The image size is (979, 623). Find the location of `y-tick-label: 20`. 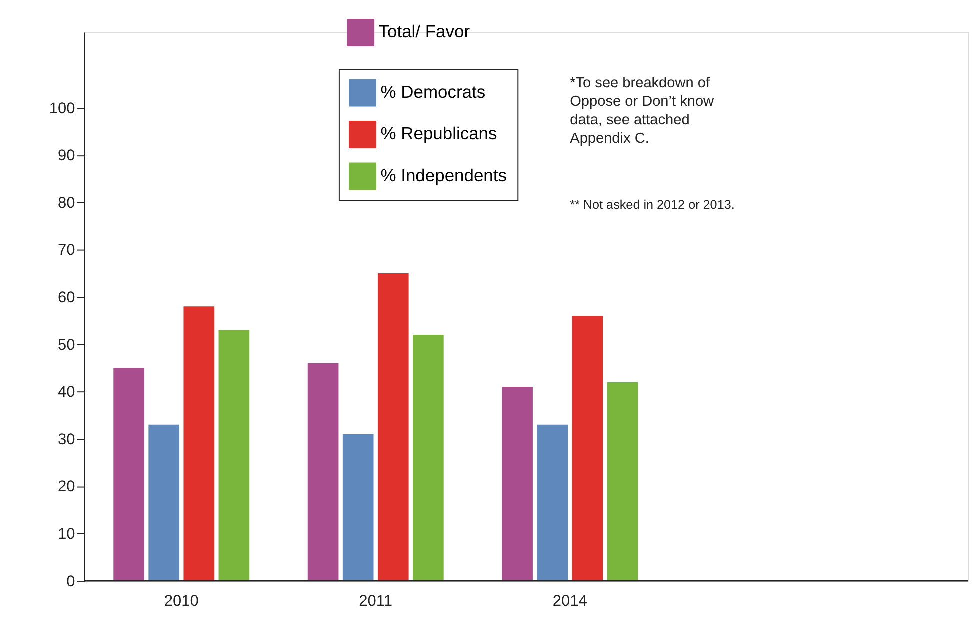

y-tick-label: 20 is located at coordinates (67, 487).